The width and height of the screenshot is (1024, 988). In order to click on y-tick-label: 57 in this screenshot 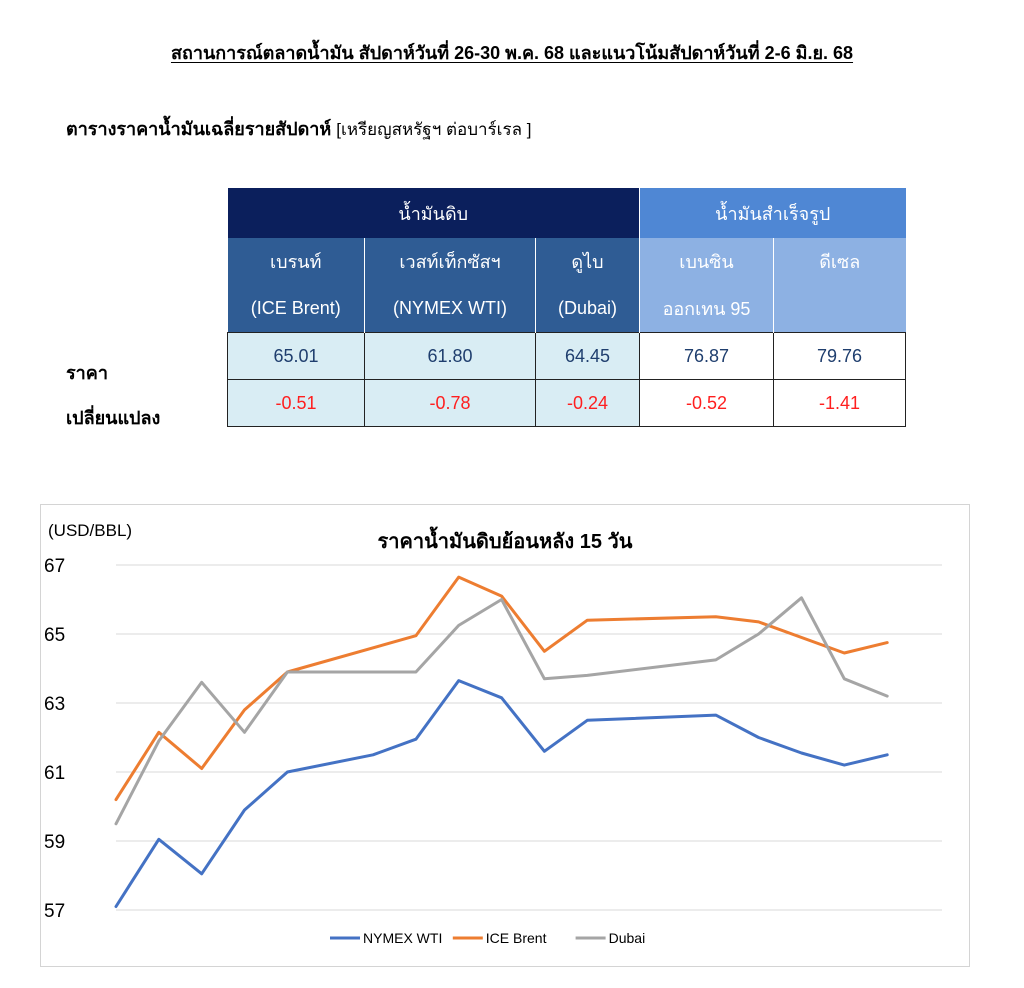, I will do `click(54, 911)`.